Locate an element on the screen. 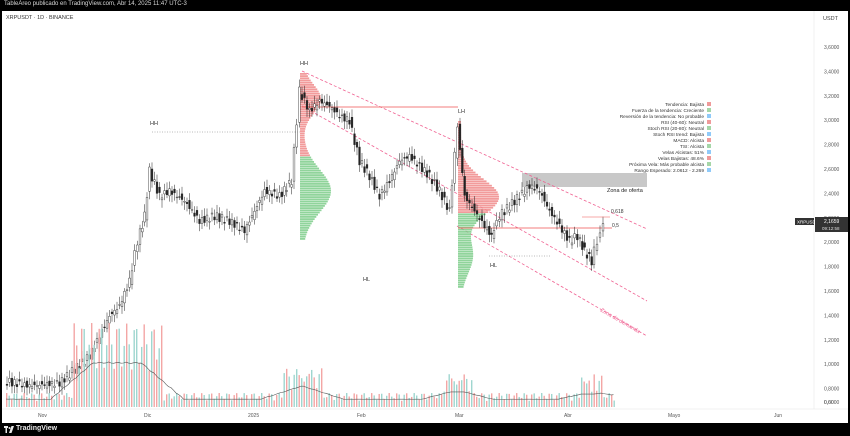 The image size is (850, 436). time-axis: Nov Dic 2025 Feb Mar Abr Mayo Jun is located at coordinates (410, 416).